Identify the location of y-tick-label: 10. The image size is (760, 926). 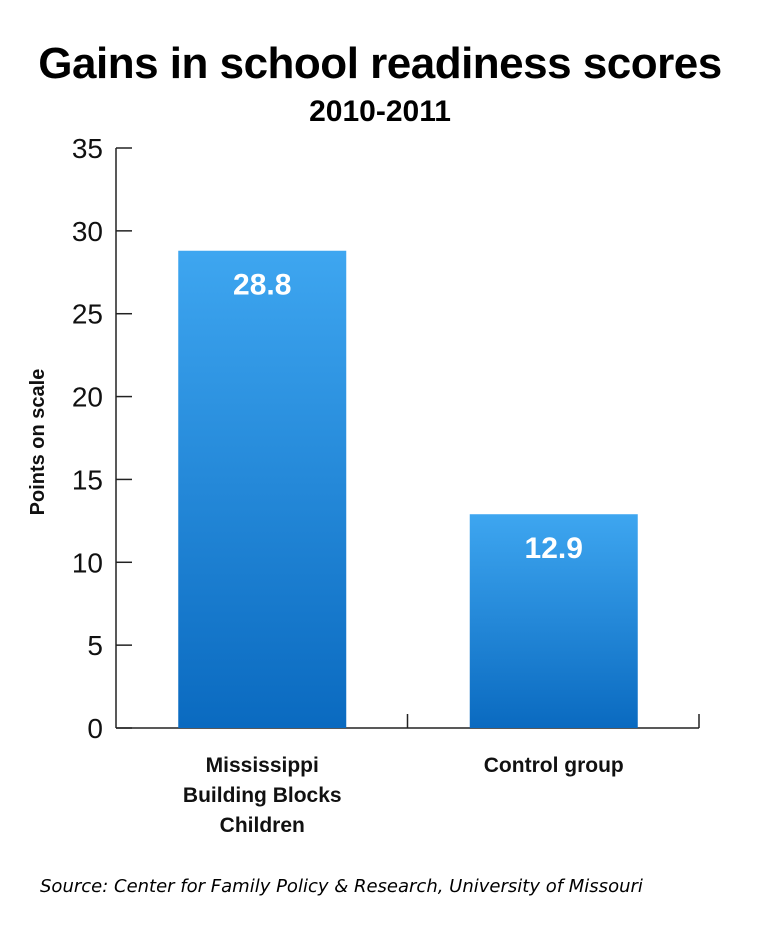
(87, 562).